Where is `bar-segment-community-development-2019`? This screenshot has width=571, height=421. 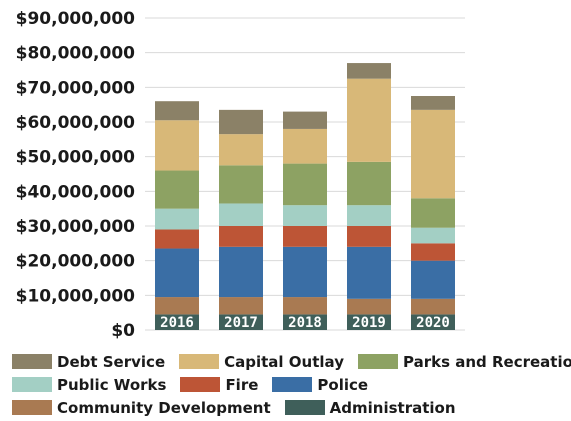 bar-segment-community-development-2019 is located at coordinates (369, 306).